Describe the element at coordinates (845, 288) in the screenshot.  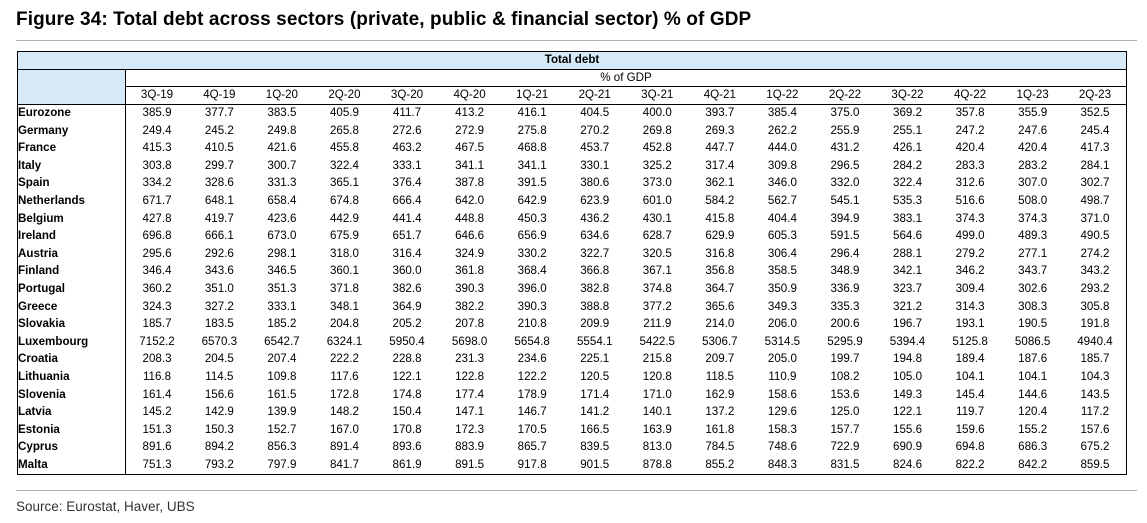
I see `table-cell: 336.9` at that location.